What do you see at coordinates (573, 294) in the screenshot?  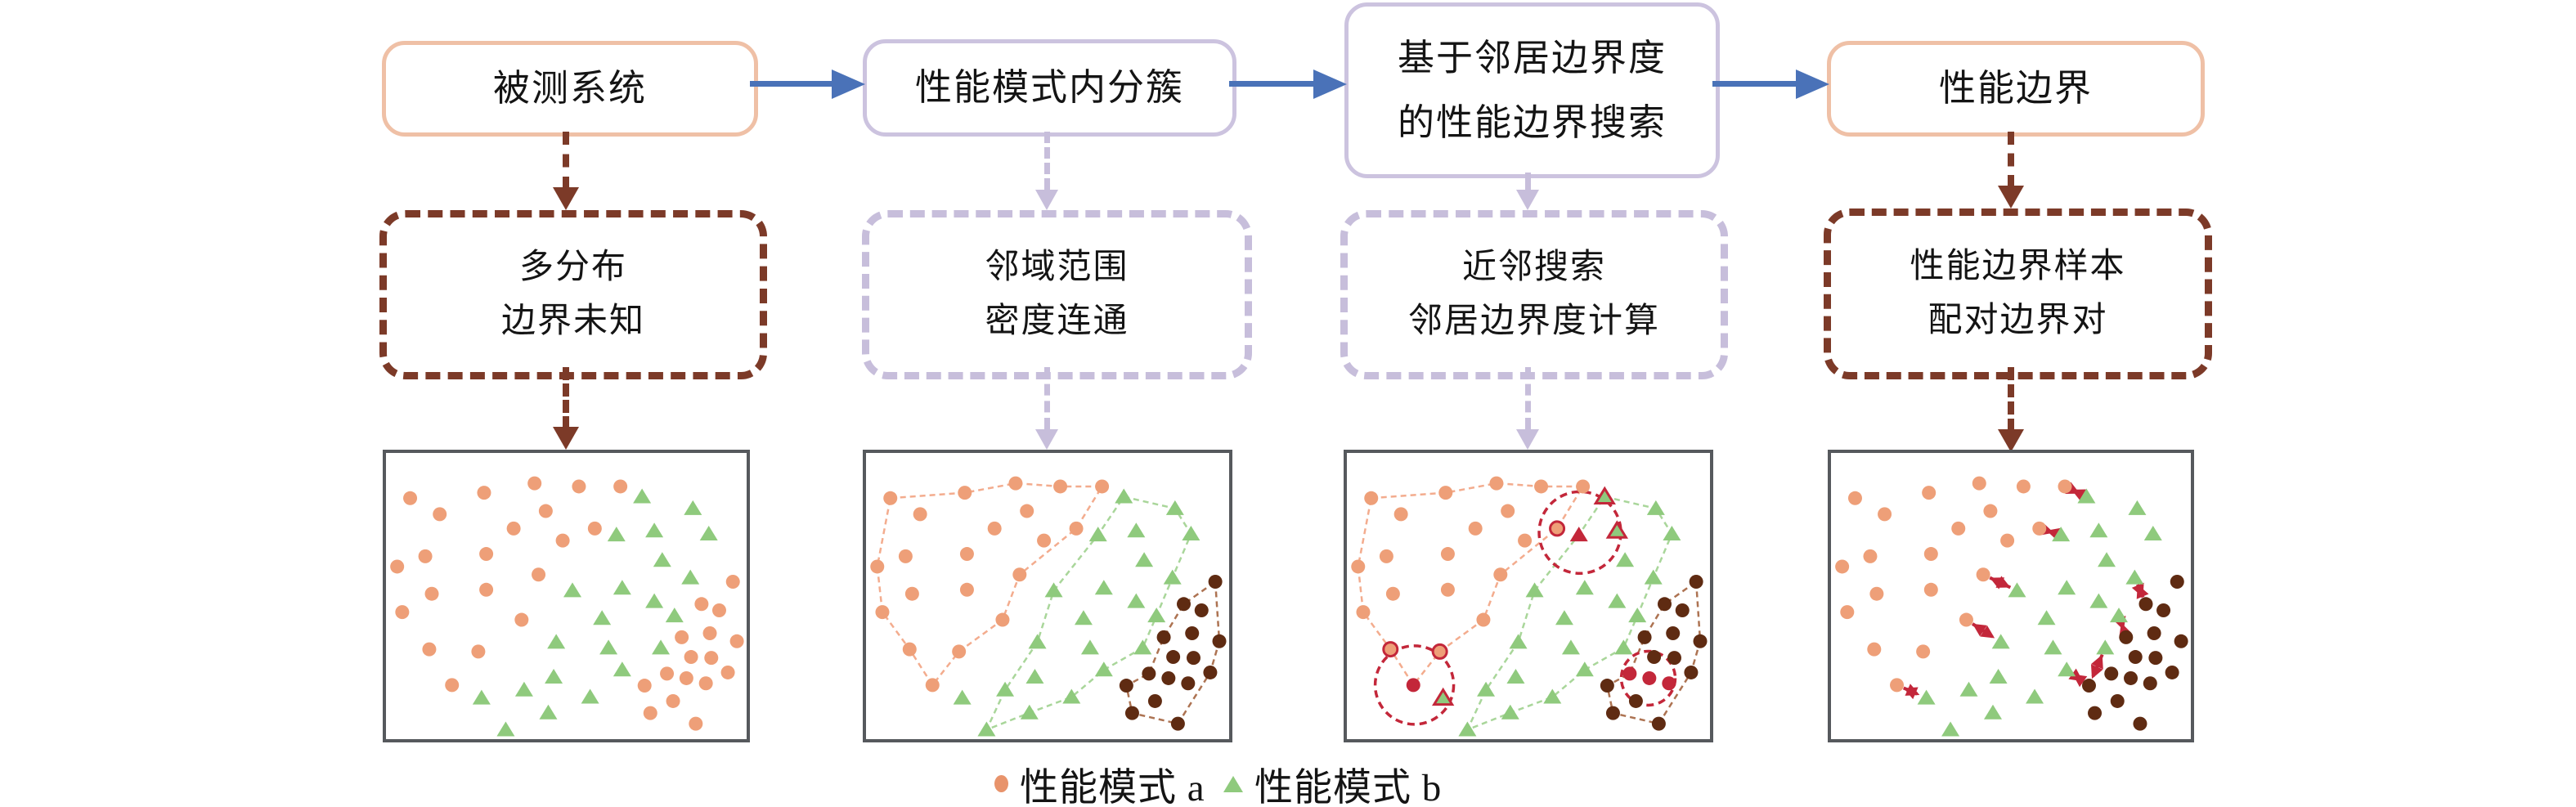 I see `note-box-multi-distribution: 多分布 边界未知` at bounding box center [573, 294].